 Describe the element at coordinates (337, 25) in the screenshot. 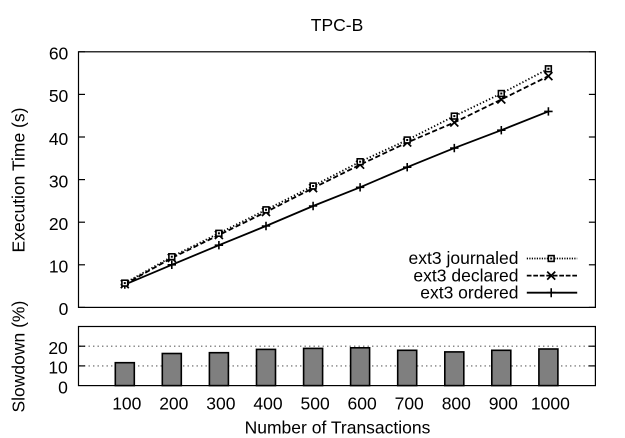

I see `svg-text: TPC-B` at that location.